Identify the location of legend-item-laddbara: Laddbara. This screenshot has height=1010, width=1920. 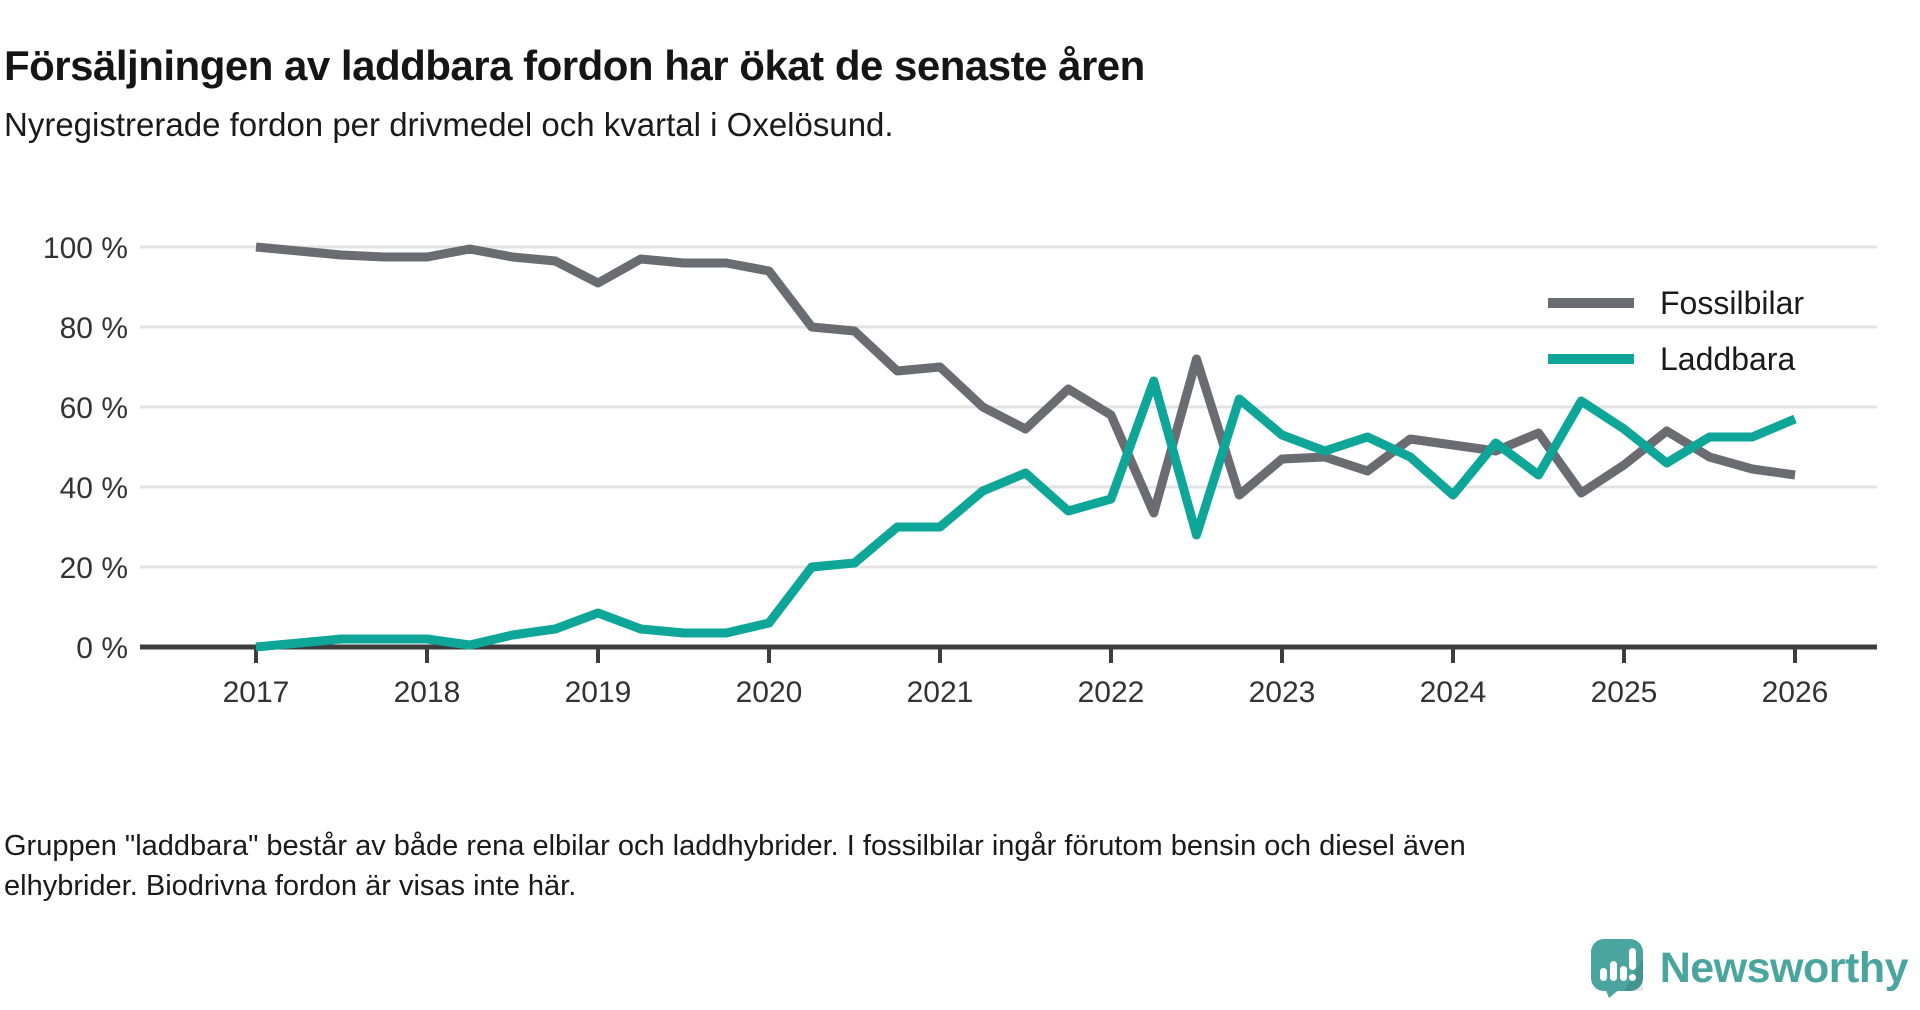
(1676, 359).